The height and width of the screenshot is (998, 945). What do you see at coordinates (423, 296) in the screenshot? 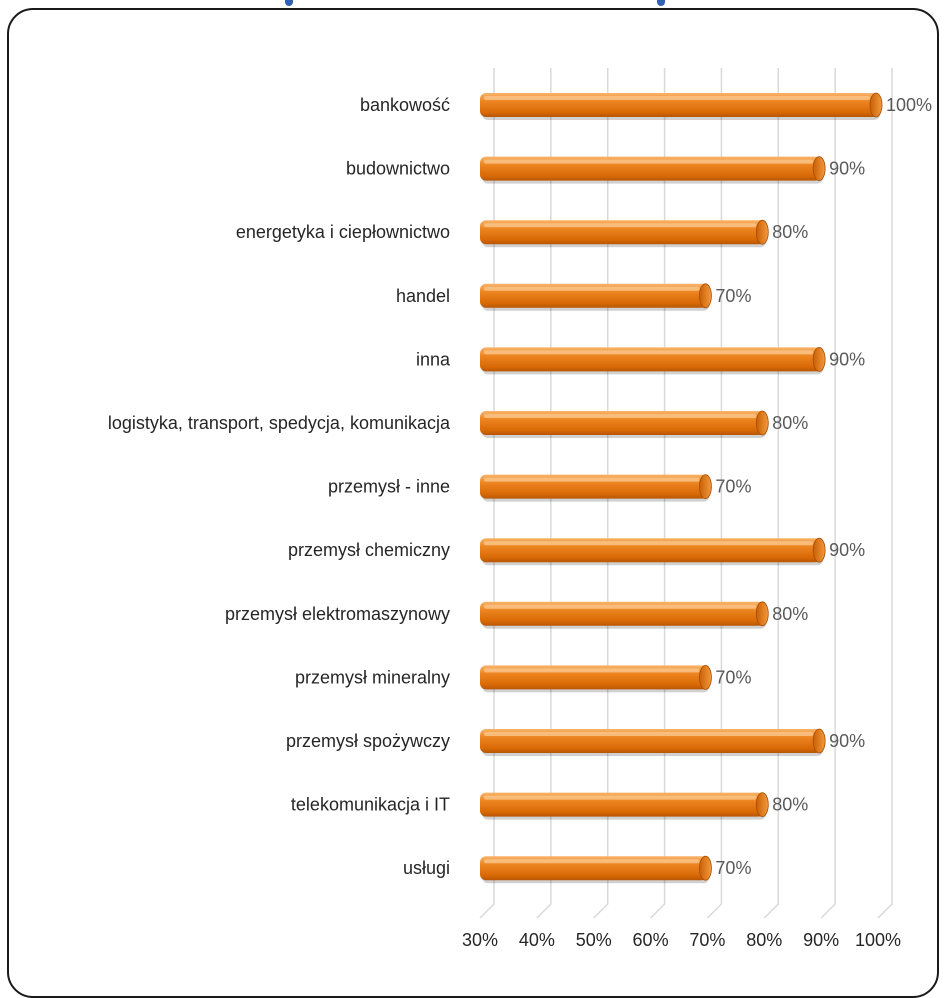
I see `category-label-3: handel` at bounding box center [423, 296].